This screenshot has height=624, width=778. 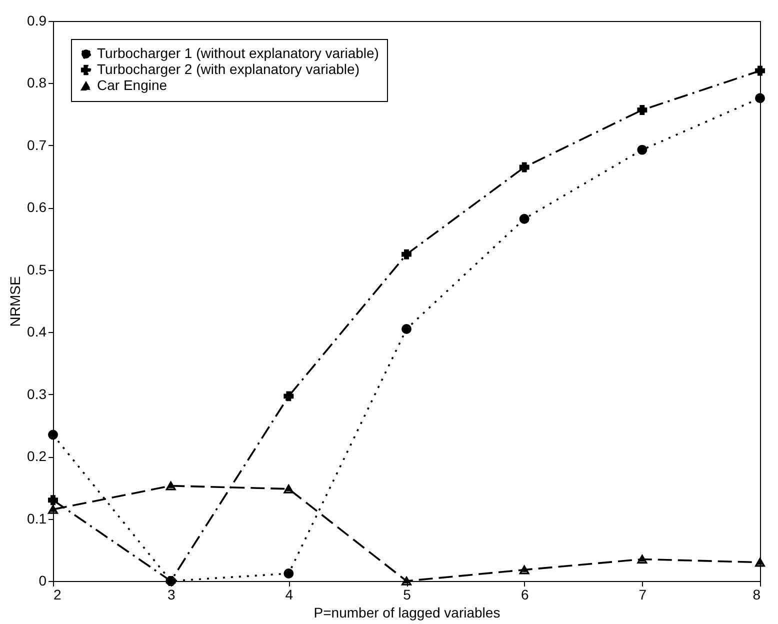 What do you see at coordinates (37, 269) in the screenshot?
I see `y-tick-label: 0.5` at bounding box center [37, 269].